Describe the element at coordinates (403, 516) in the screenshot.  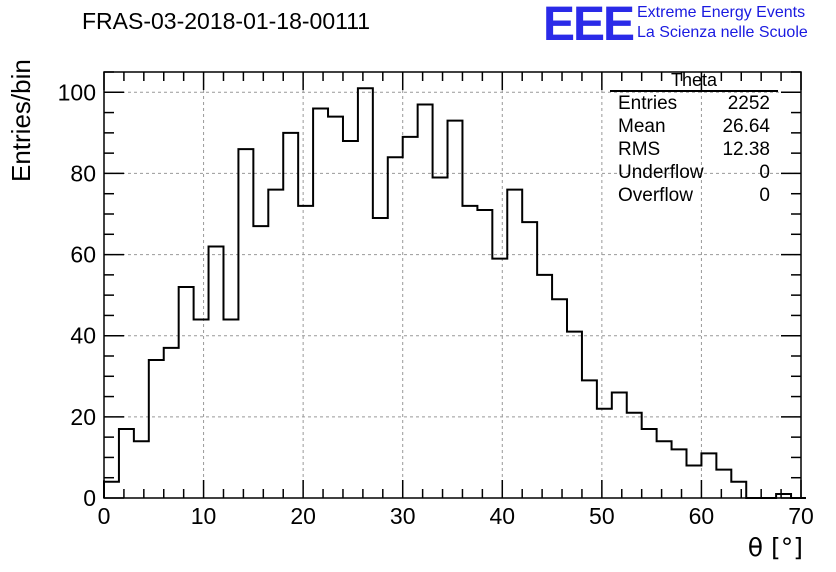
I see `x-tick-label: 30` at that location.